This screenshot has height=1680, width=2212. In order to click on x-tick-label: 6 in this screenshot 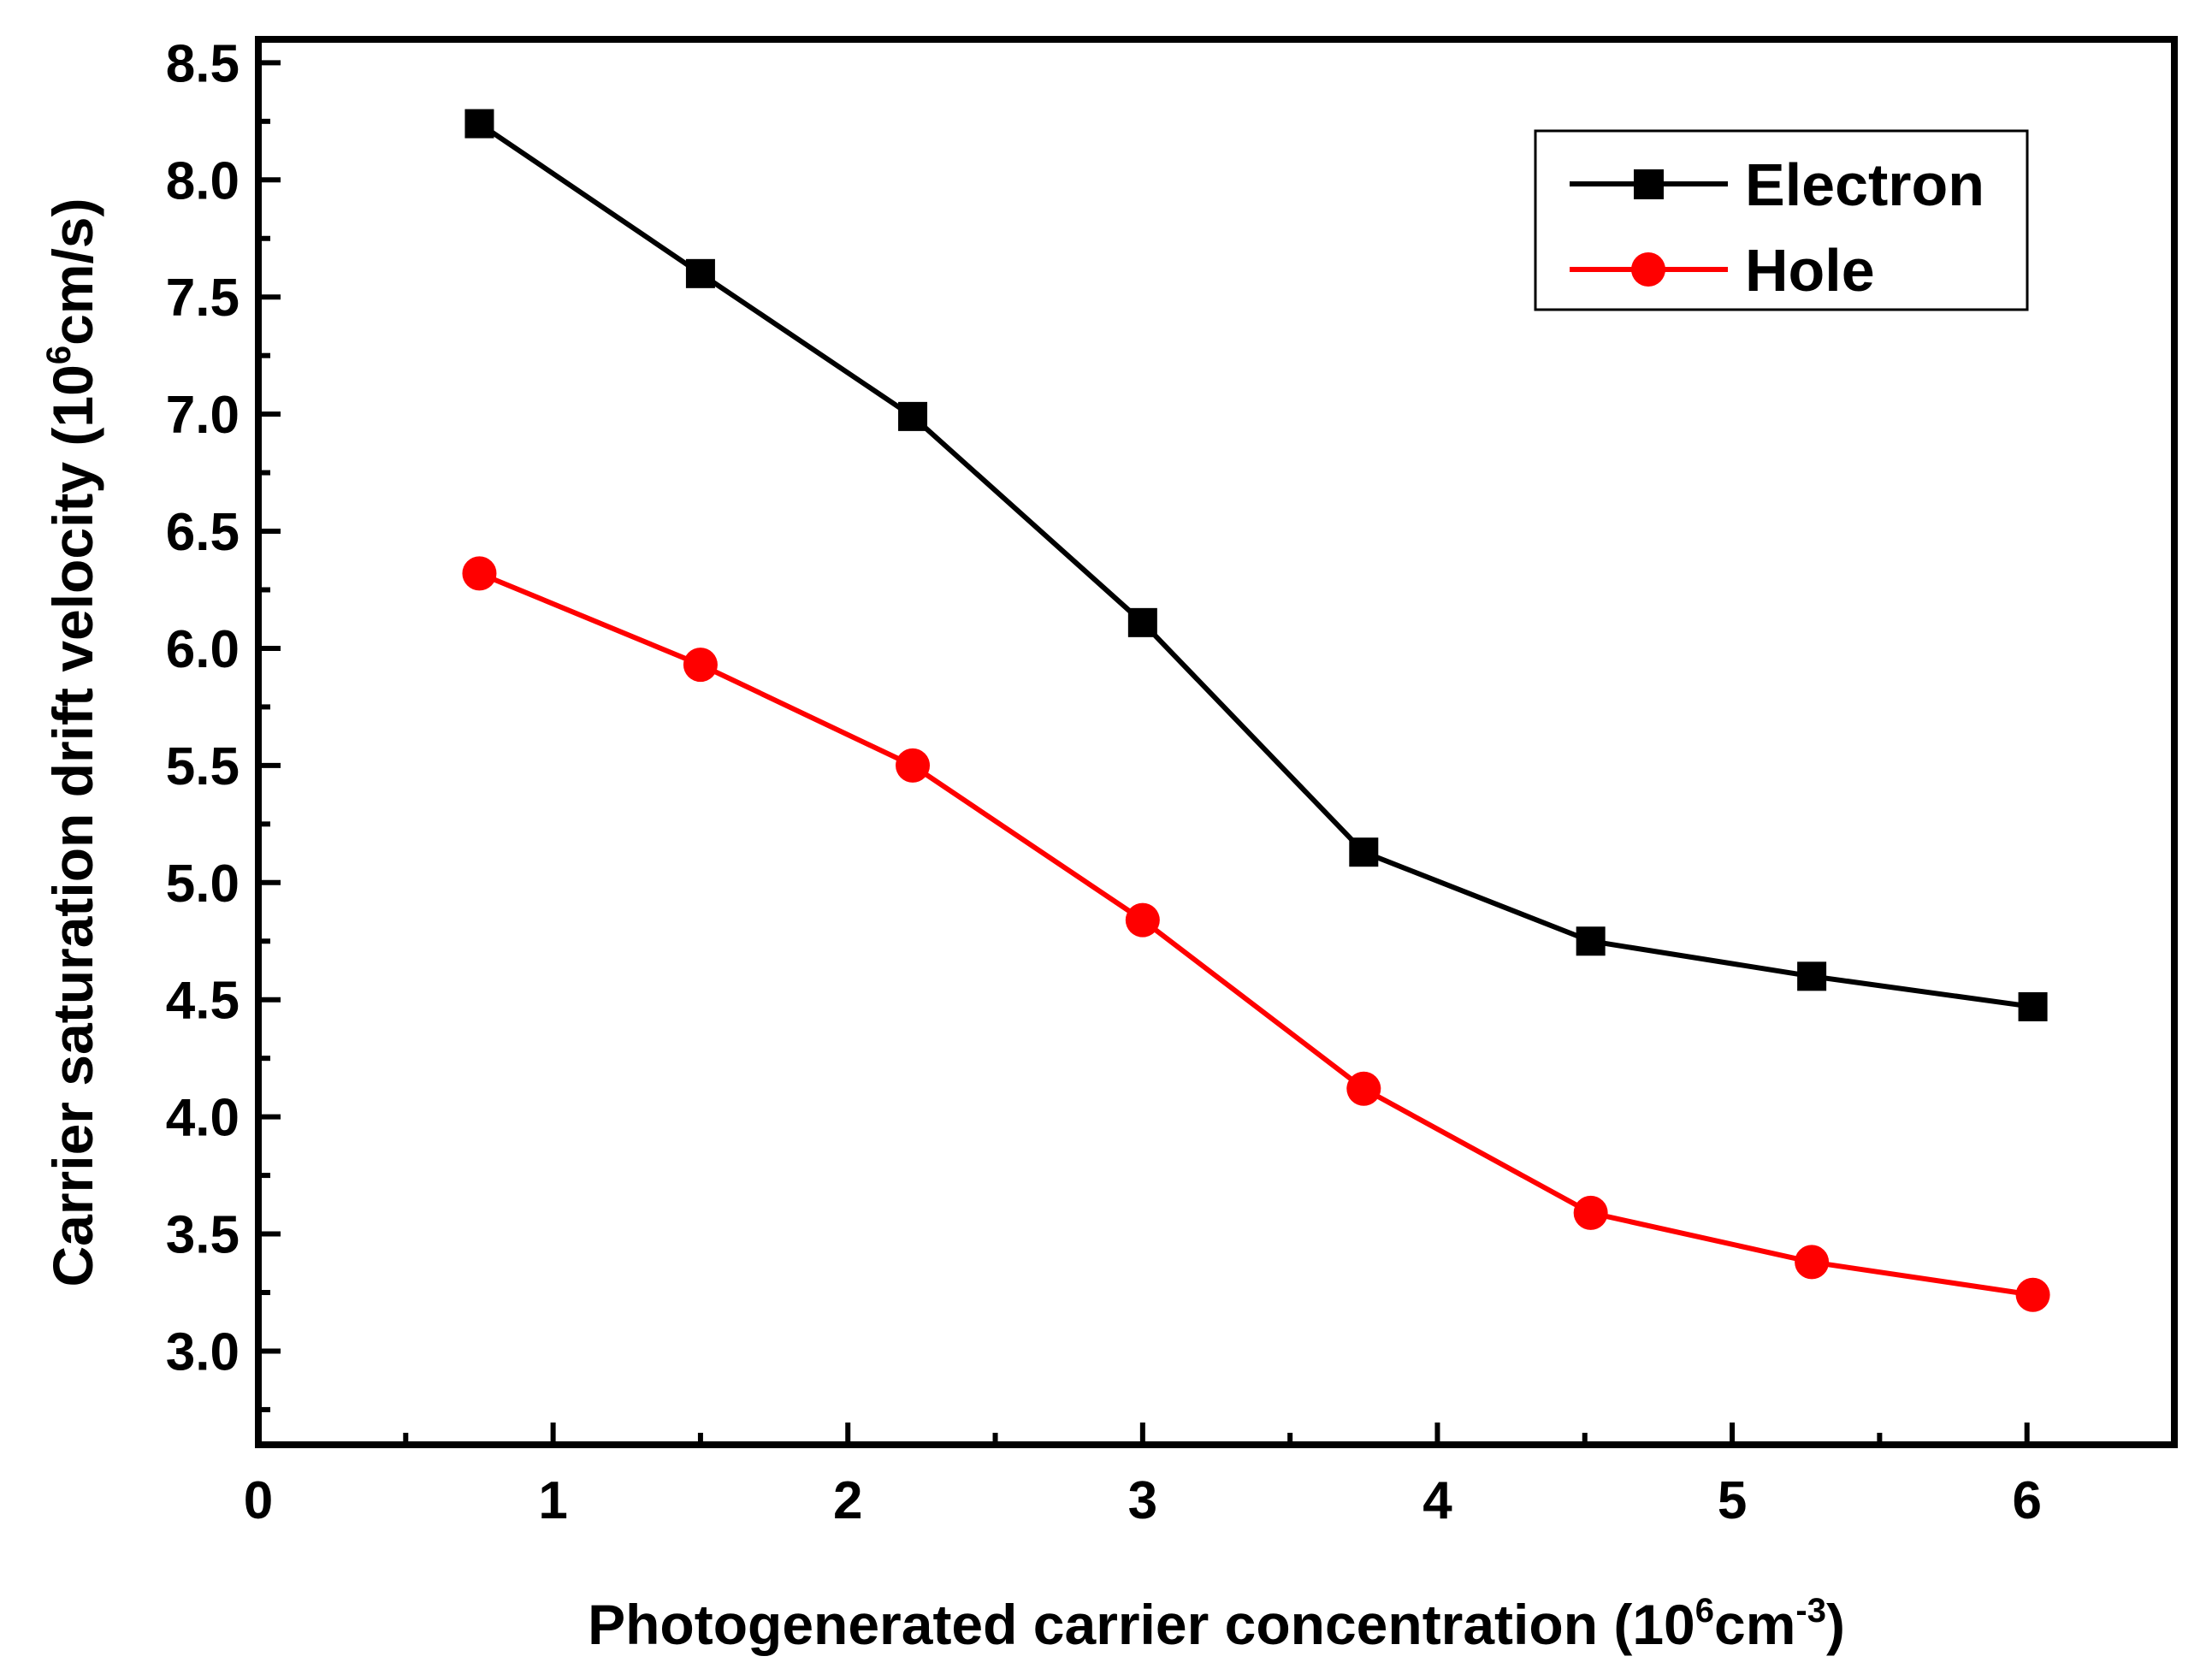, I will do `click(2026, 1500)`.